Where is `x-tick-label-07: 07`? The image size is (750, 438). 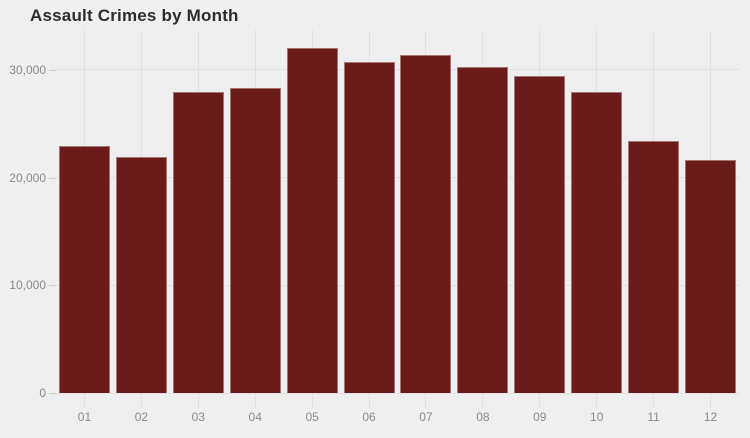
x-tick-label-07: 07 is located at coordinates (426, 417).